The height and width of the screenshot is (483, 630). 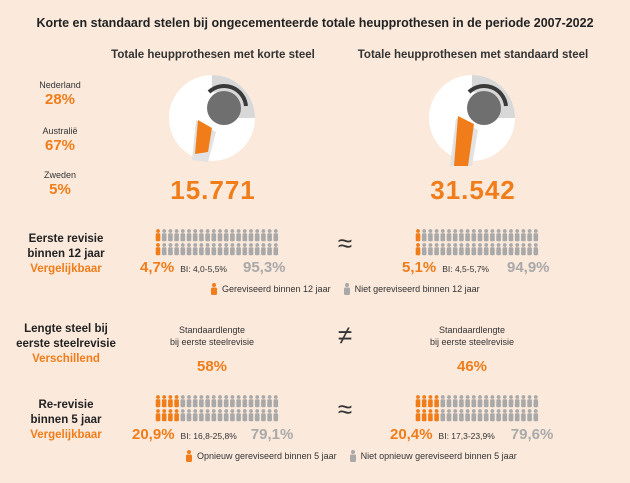 What do you see at coordinates (345, 243) in the screenshot?
I see `approx-equal-symbol: ≈` at bounding box center [345, 243].